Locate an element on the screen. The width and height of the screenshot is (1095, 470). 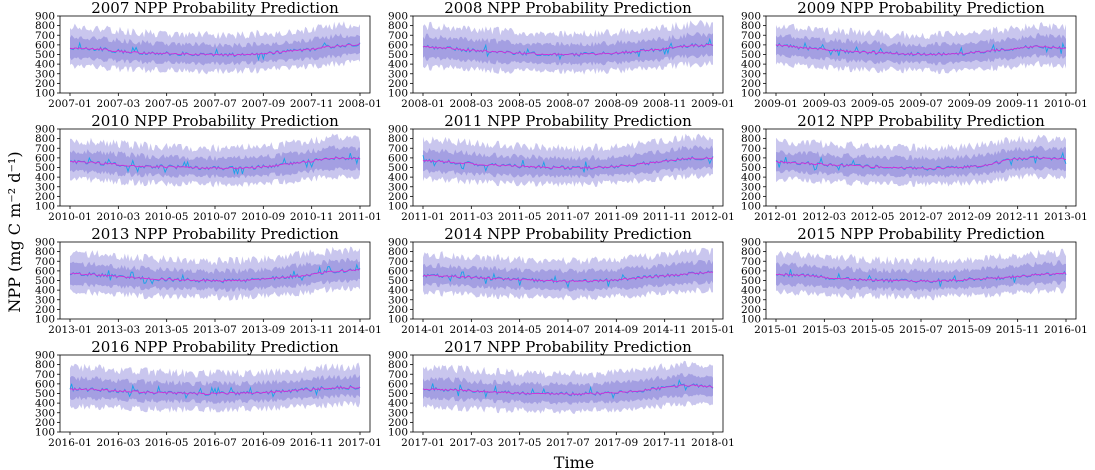
x-tick-label: 2010-03 is located at coordinates (119, 217).